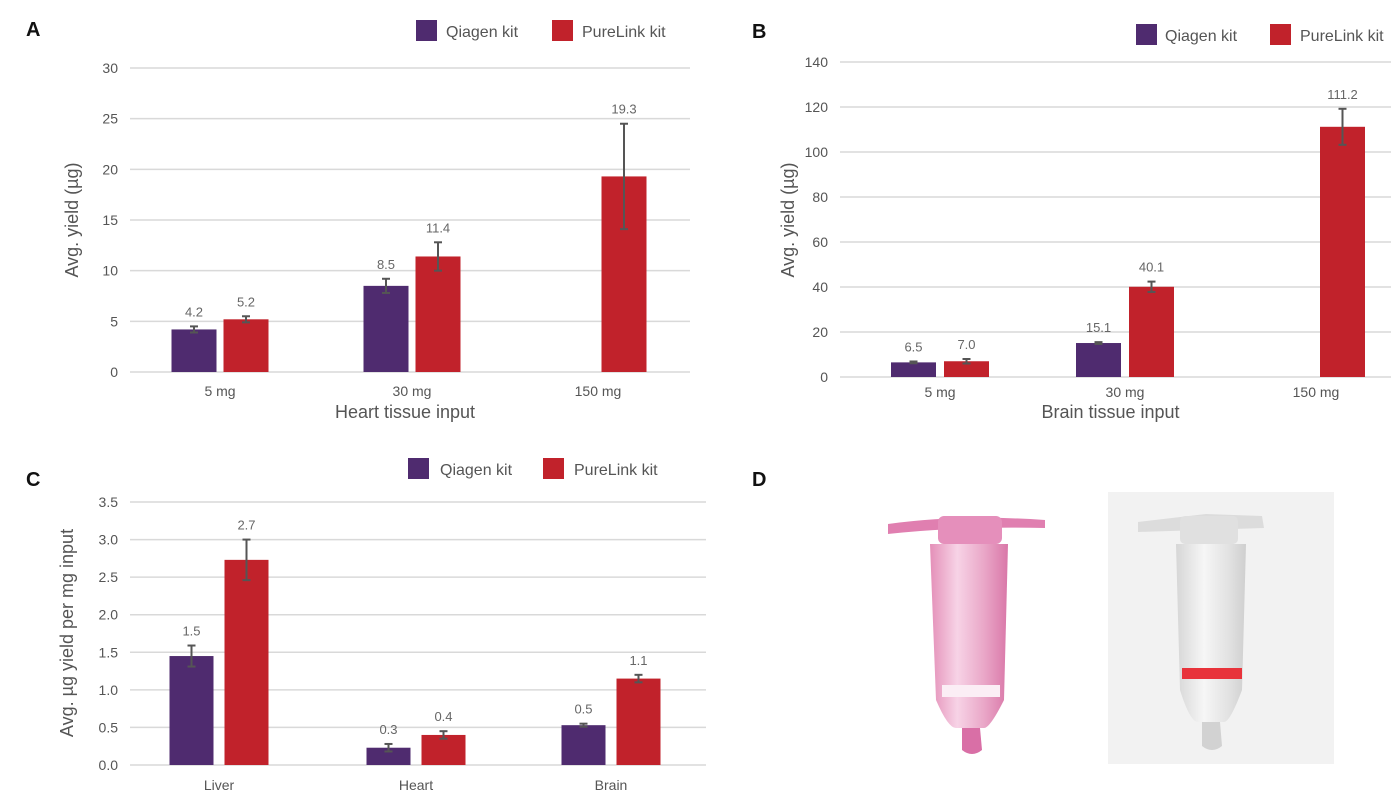  I want to click on data-label: 0.3, so click(388, 729).